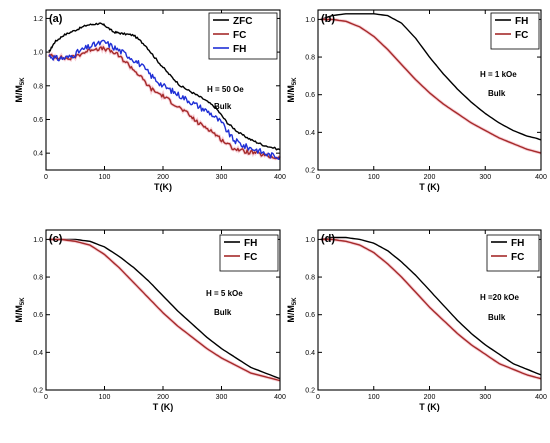 The height and width of the screenshot is (443, 550). Describe the element at coordinates (56, 239) in the screenshot. I see `panel-label: (c)` at that location.